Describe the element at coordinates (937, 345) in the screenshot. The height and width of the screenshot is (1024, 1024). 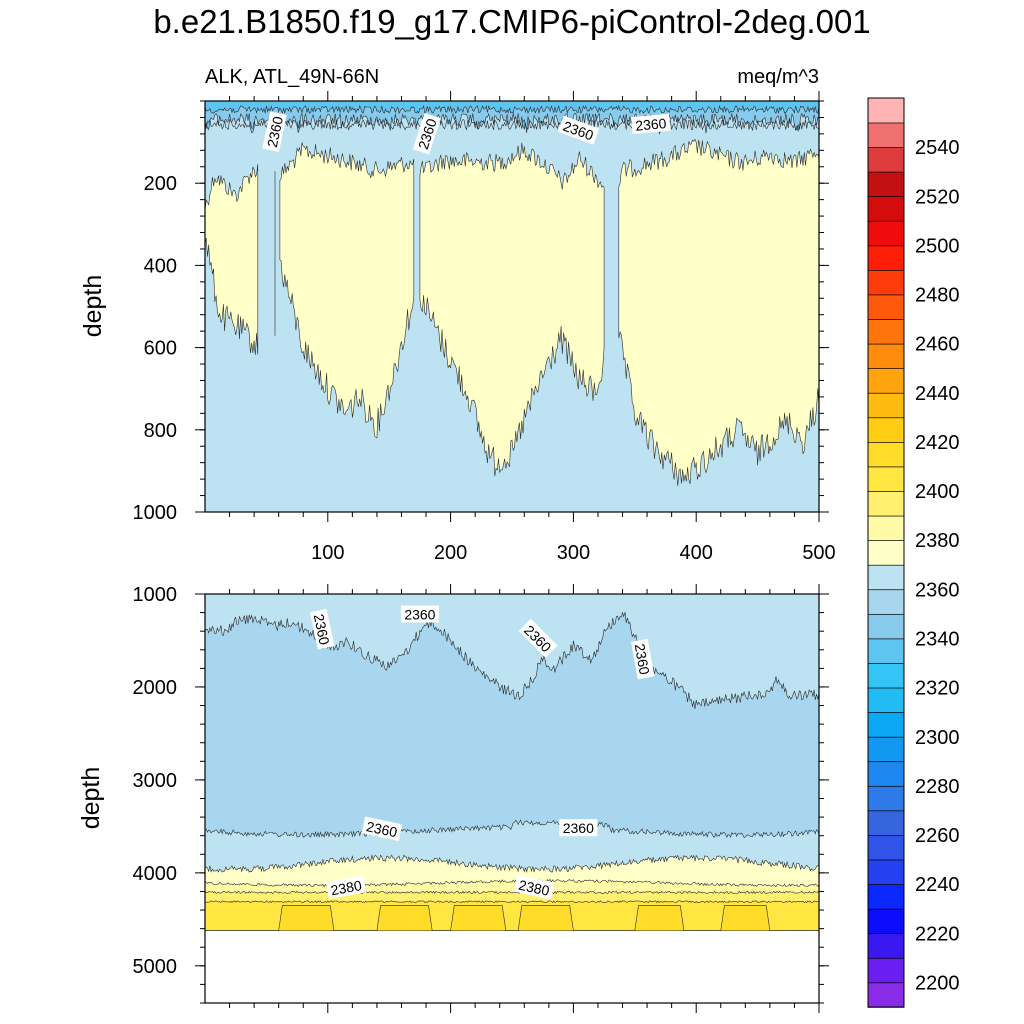
I see `colorbar-label: 2460` at that location.